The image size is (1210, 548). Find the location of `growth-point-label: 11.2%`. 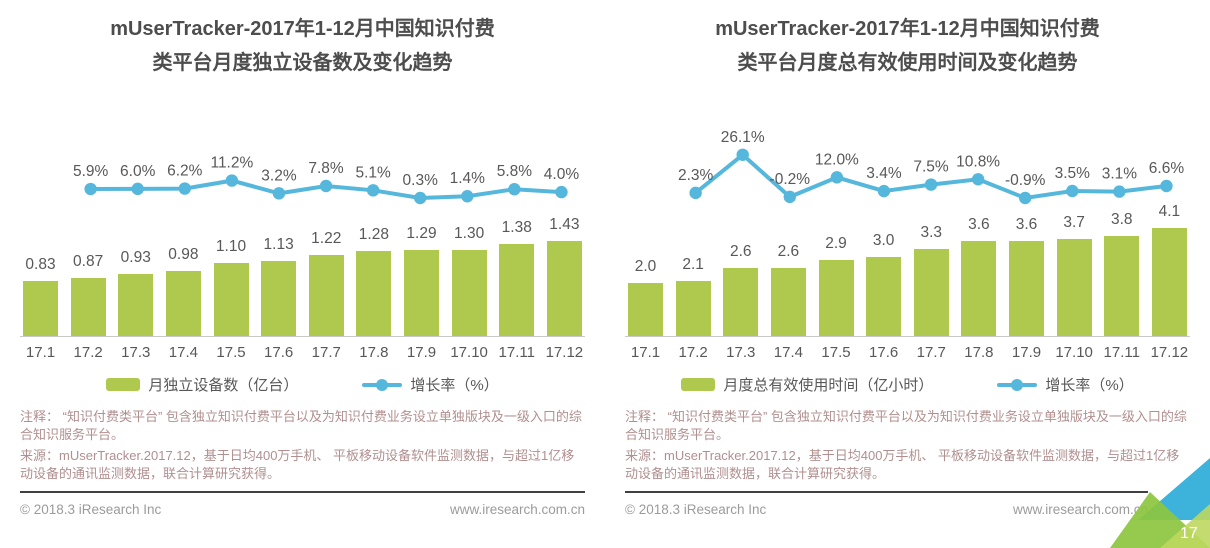

growth-point-label: 11.2% is located at coordinates (231, 163).